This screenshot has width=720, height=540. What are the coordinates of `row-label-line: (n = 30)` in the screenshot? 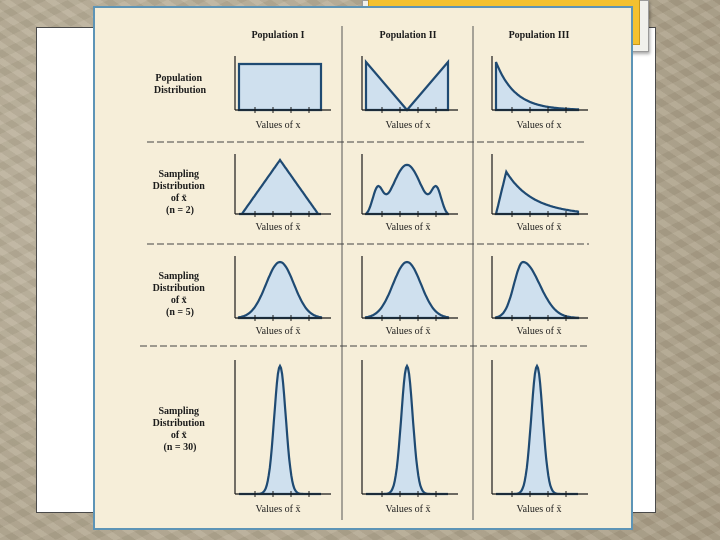 It's located at (180, 447).